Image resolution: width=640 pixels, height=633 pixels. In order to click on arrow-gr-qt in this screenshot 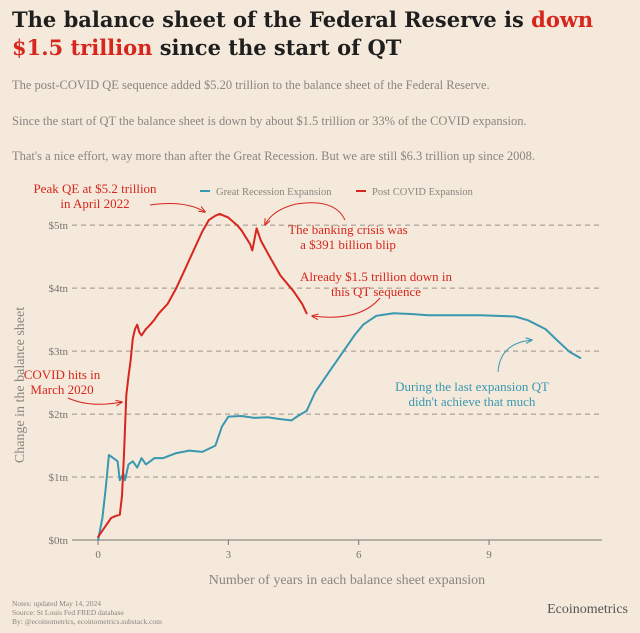, I will do `click(514, 356)`.